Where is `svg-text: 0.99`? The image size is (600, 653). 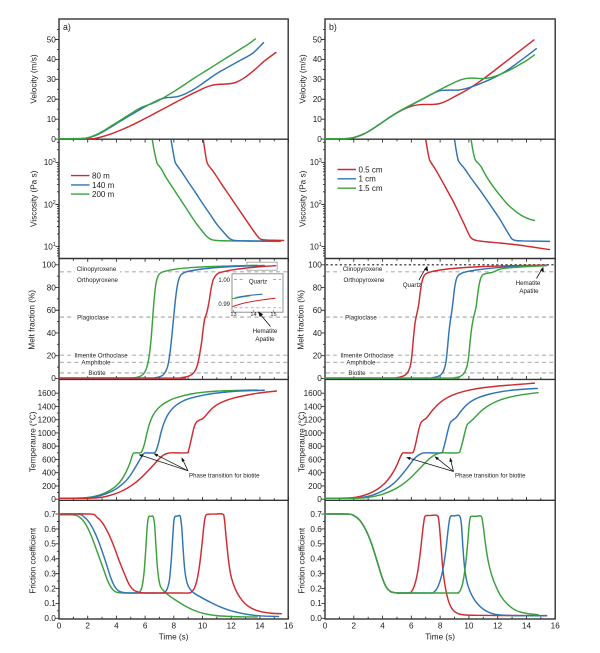 svg-text: 0.99 is located at coordinates (224, 305).